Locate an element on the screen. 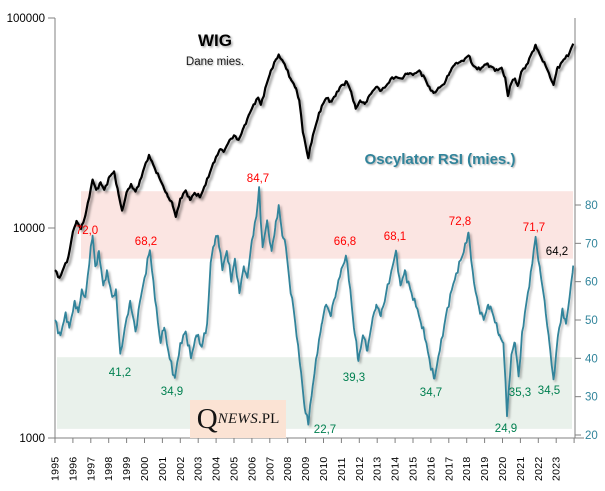  year-label: 1998 is located at coordinates (109, 468).